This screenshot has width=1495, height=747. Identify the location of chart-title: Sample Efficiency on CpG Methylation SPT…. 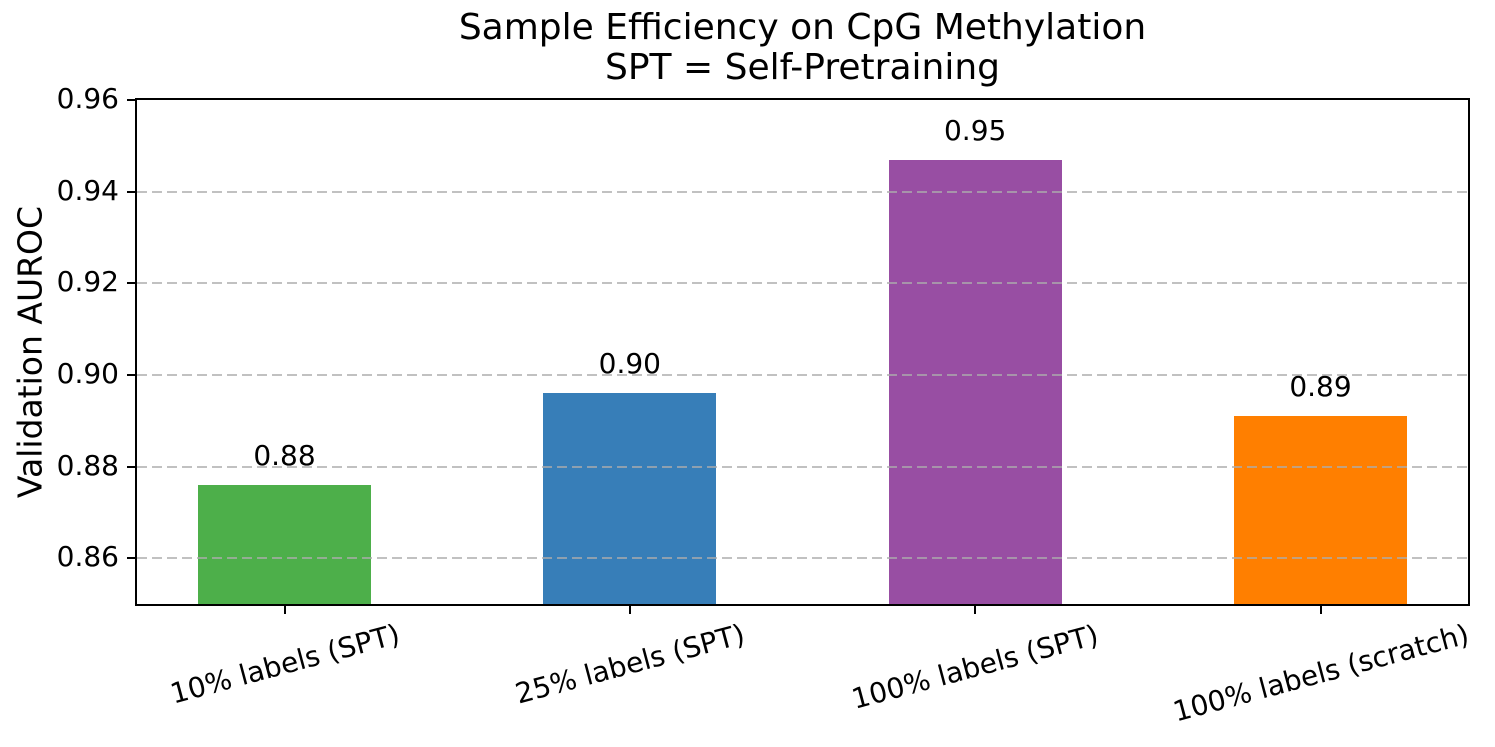
(802, 48).